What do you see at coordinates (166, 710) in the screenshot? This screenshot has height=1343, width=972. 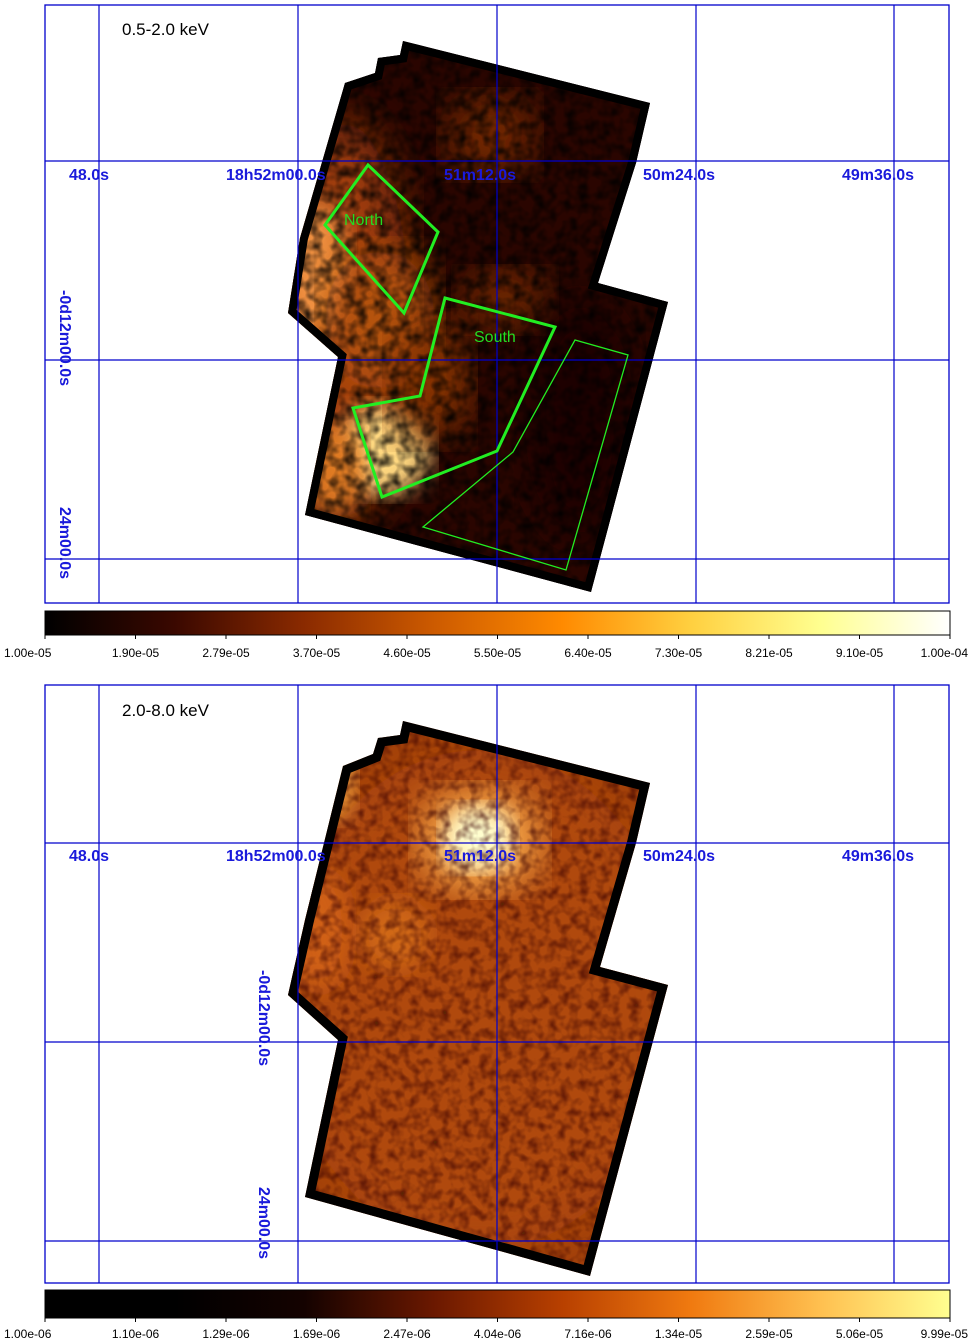 I see `panel-title-hard: 2.0-8.0 keV` at bounding box center [166, 710].